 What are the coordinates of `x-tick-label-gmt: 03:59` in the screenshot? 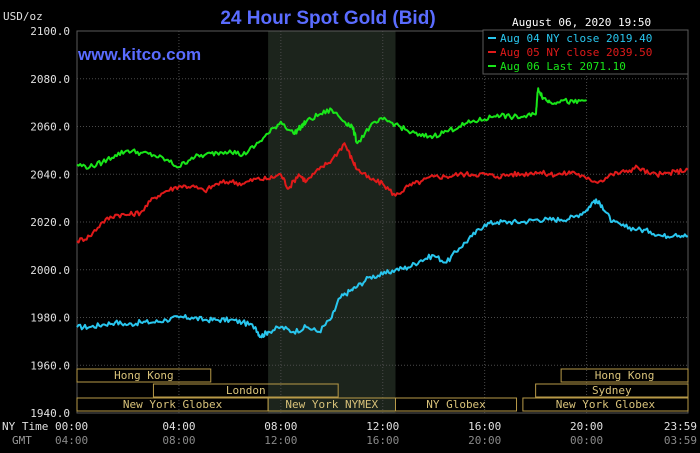 It's located at (680, 440).